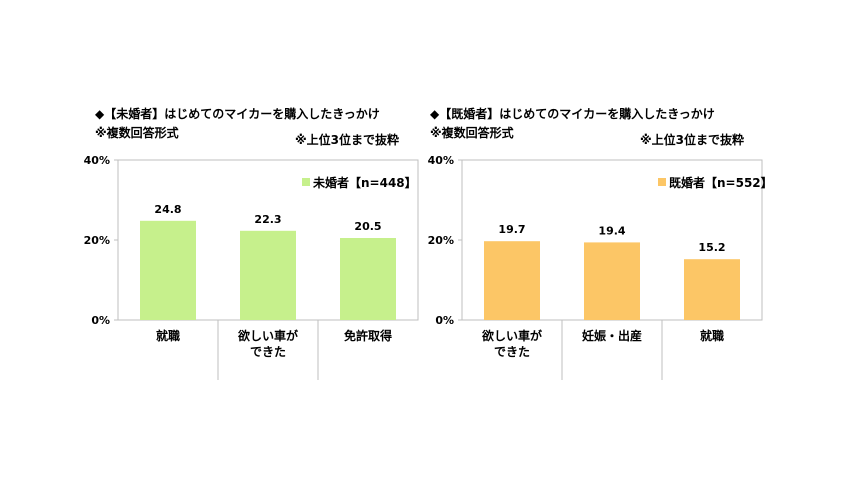 The height and width of the screenshot is (488, 853). I want to click on data-label: 19.7, so click(511, 229).